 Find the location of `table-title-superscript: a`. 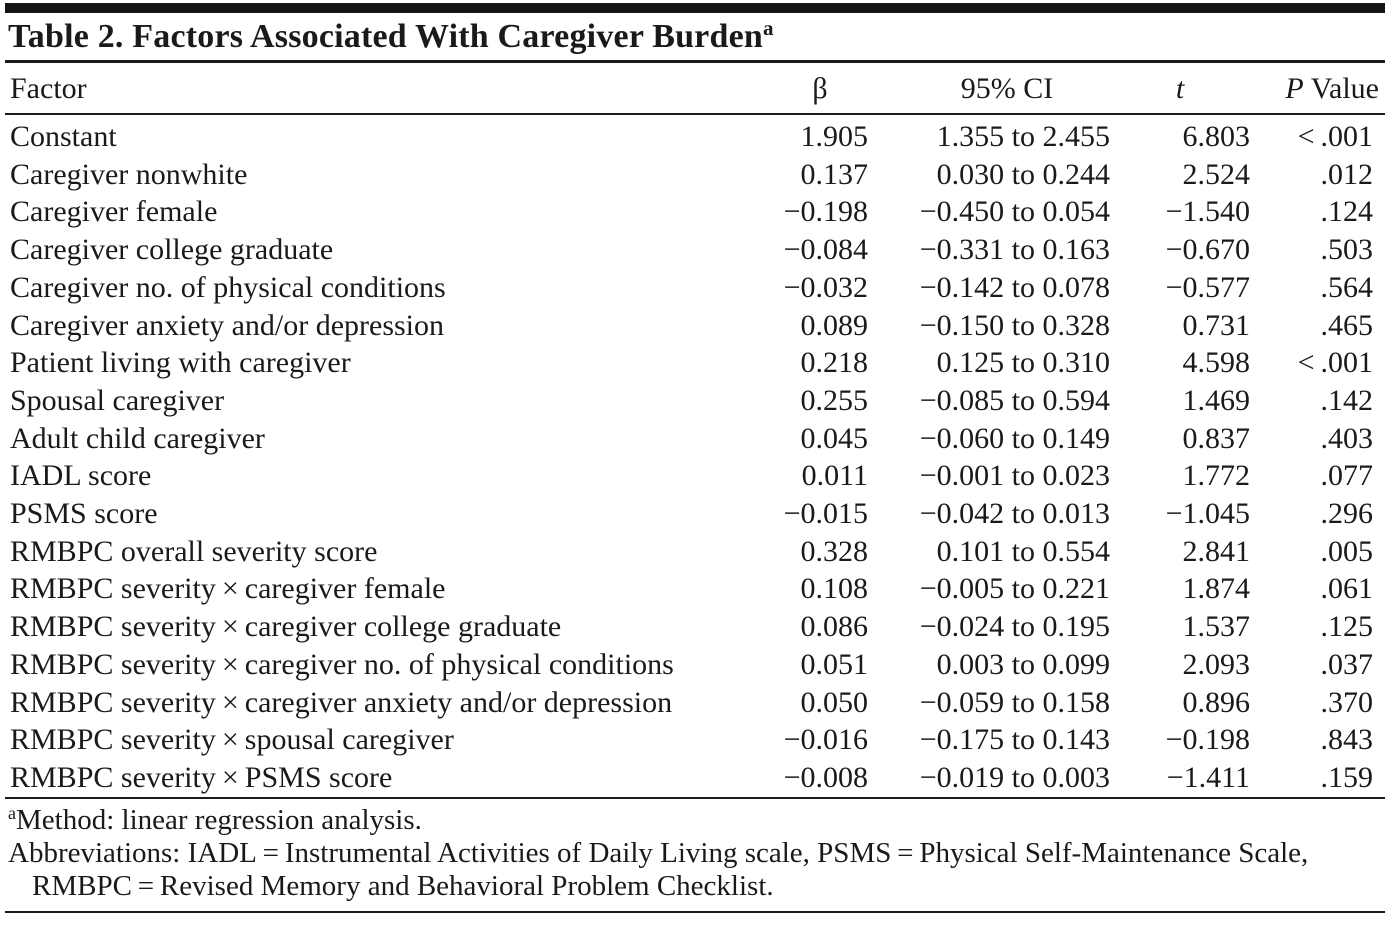

table-title-superscript: a is located at coordinates (768, 28).